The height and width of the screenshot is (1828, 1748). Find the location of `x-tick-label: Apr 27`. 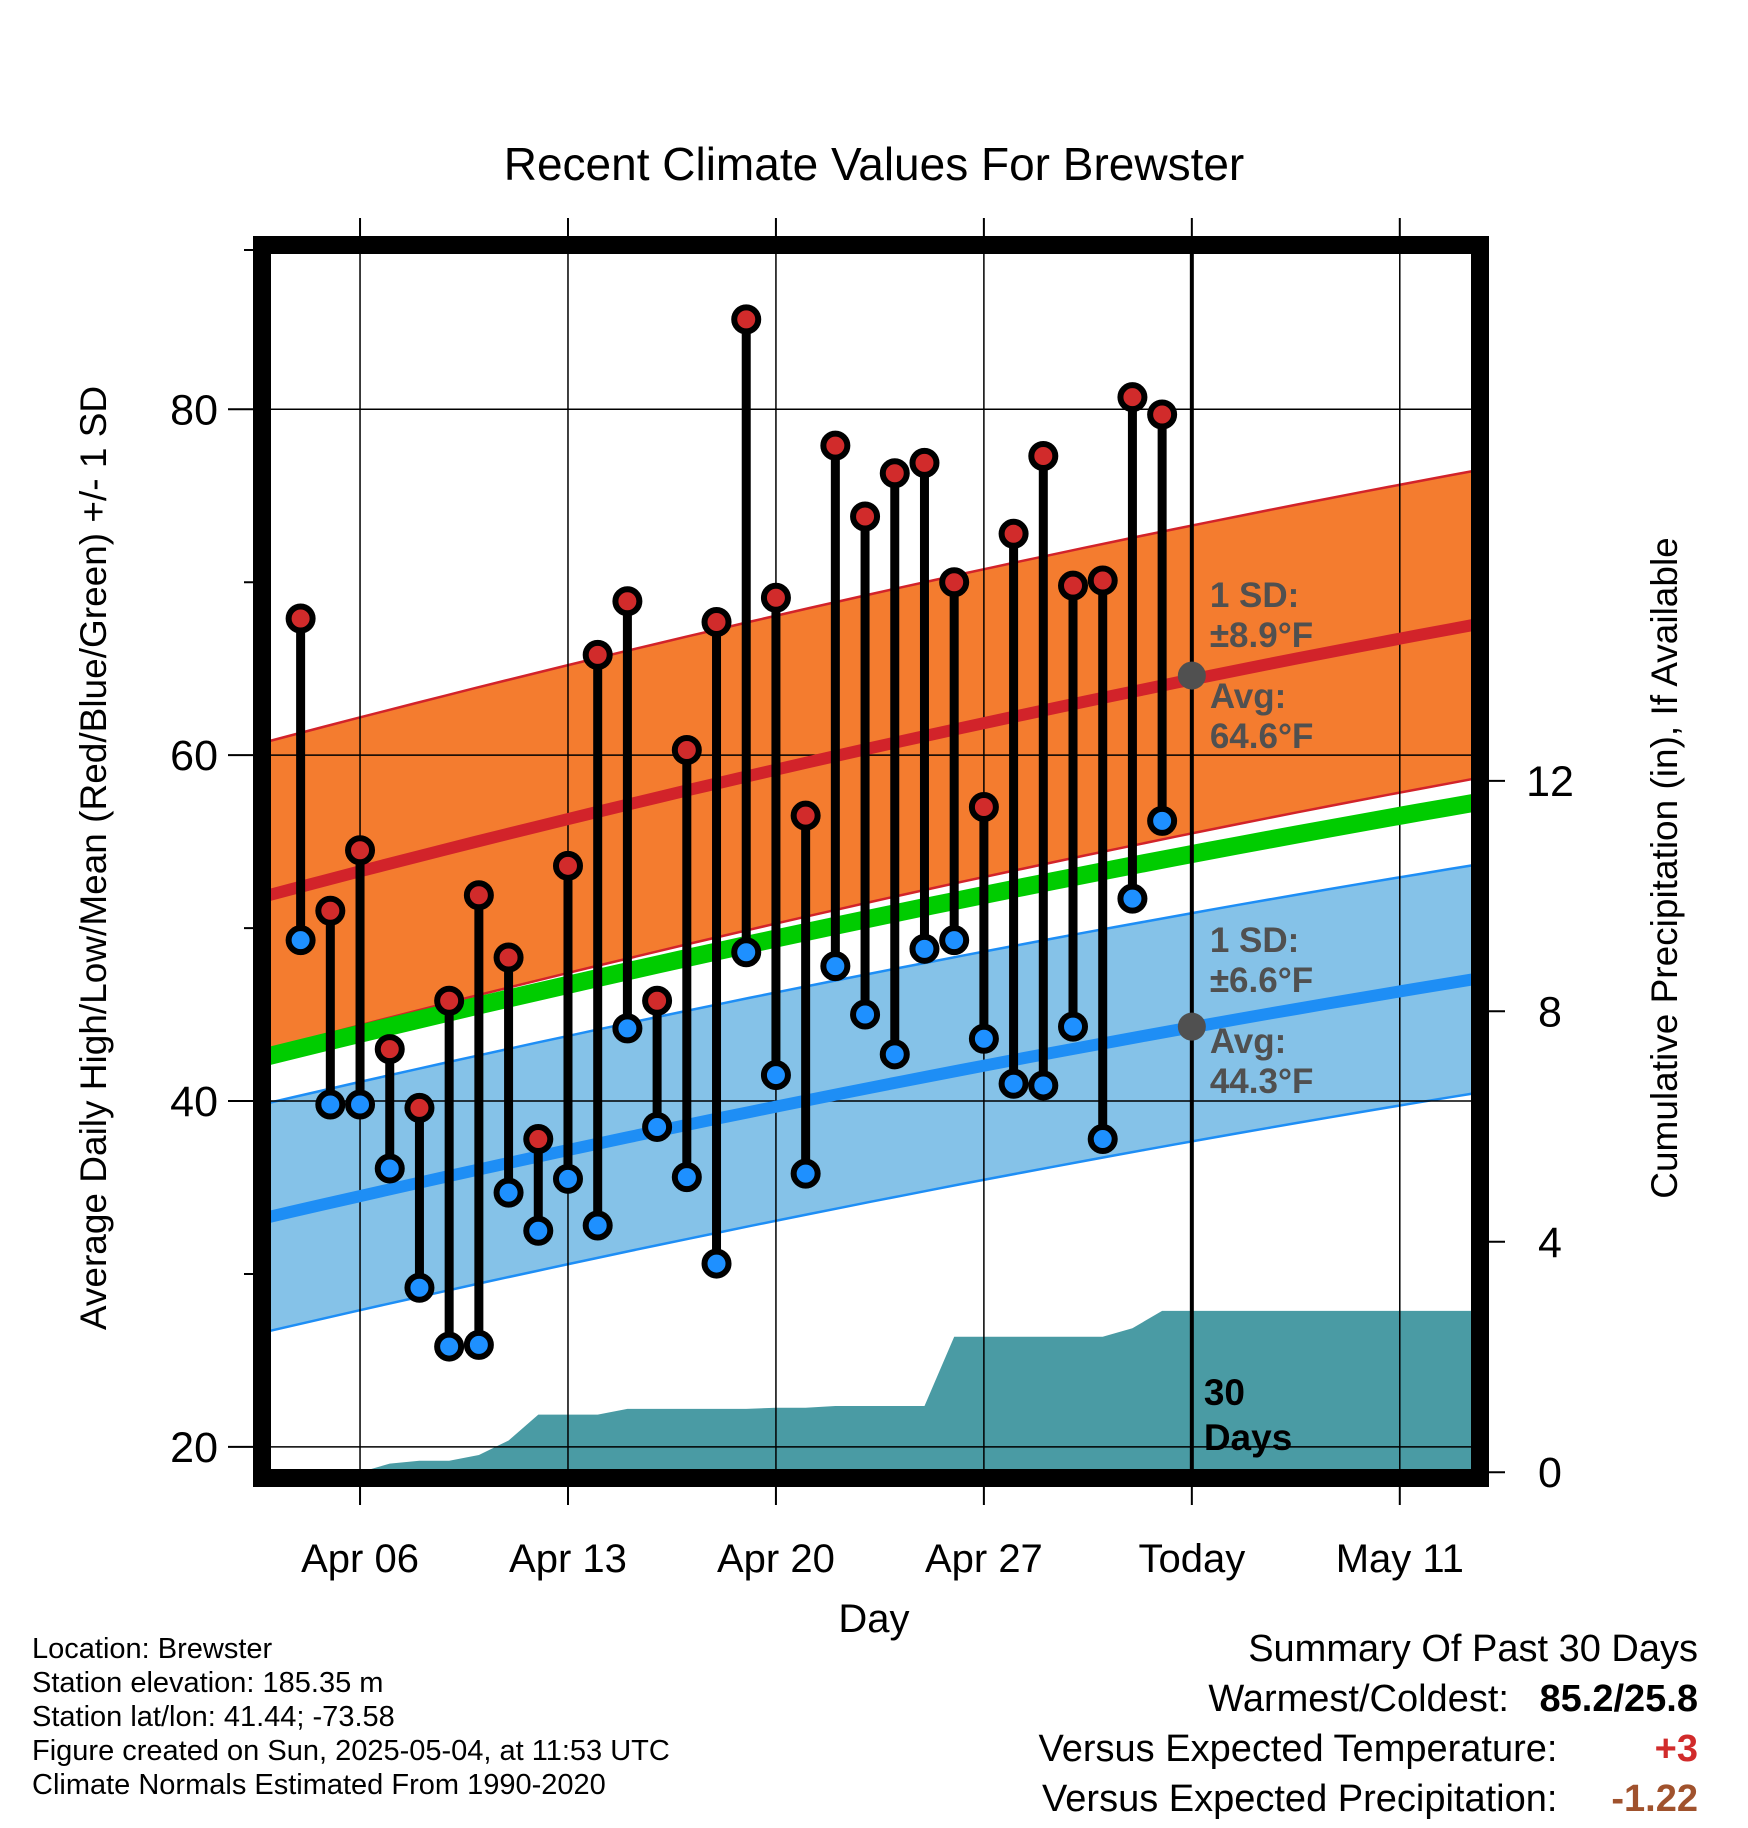

x-tick-label: Apr 27 is located at coordinates (984, 1559).